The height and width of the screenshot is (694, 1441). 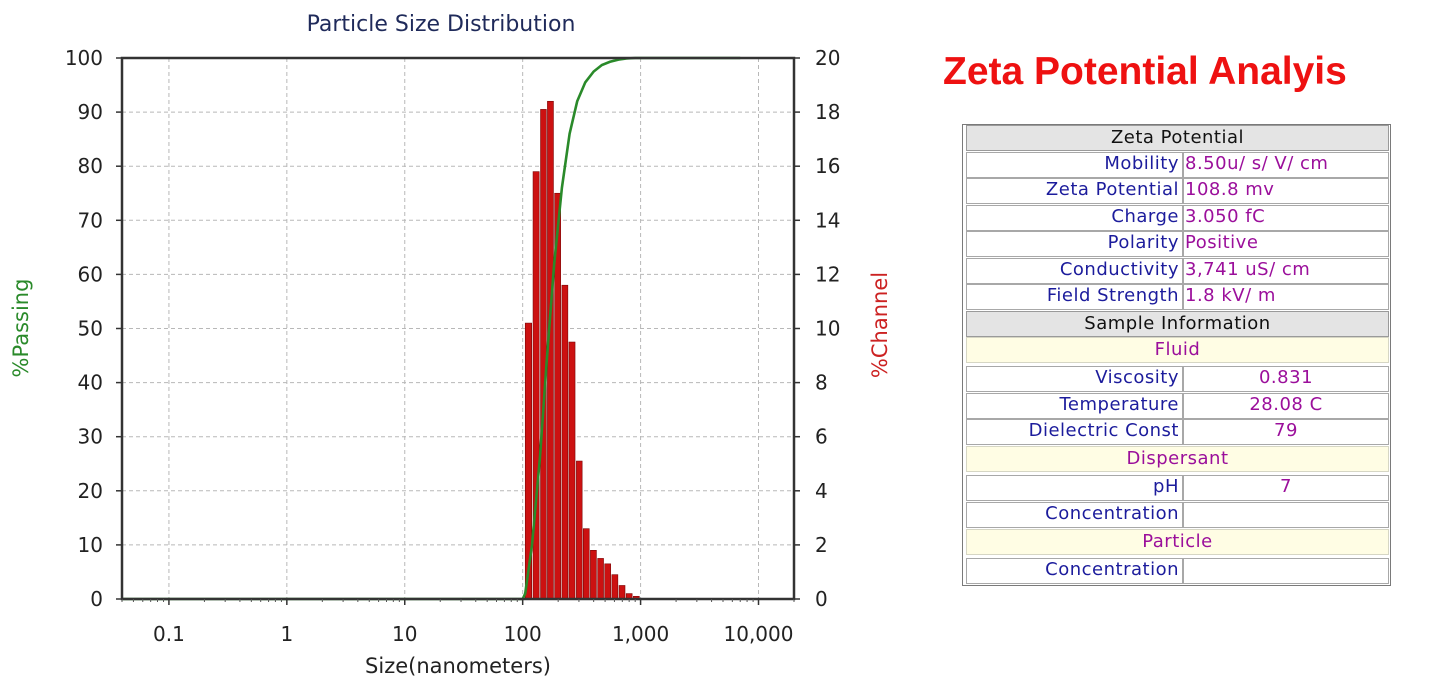 What do you see at coordinates (821, 599) in the screenshot?
I see `y-right-tick-label: 0` at bounding box center [821, 599].